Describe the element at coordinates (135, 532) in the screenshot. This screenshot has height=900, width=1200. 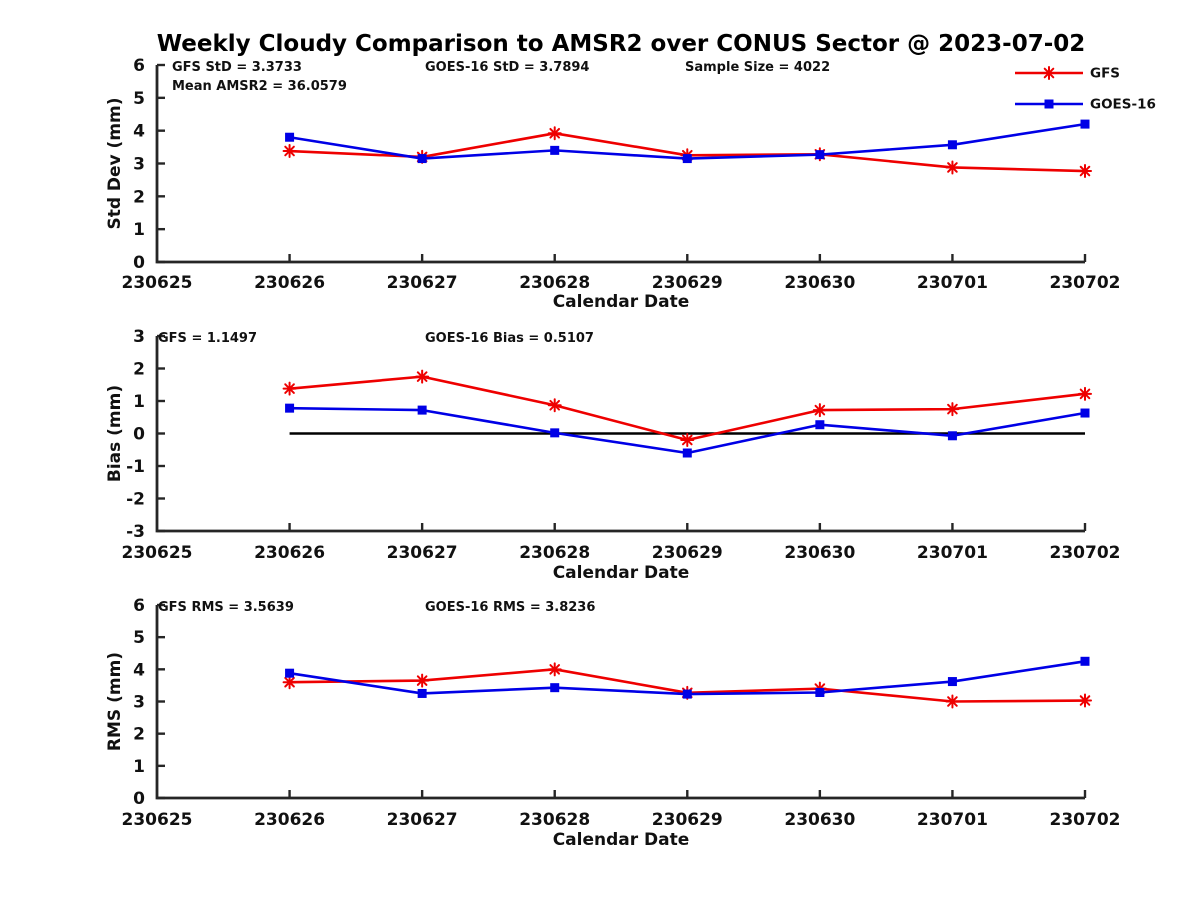
I see `y-tick-label: -3` at that location.